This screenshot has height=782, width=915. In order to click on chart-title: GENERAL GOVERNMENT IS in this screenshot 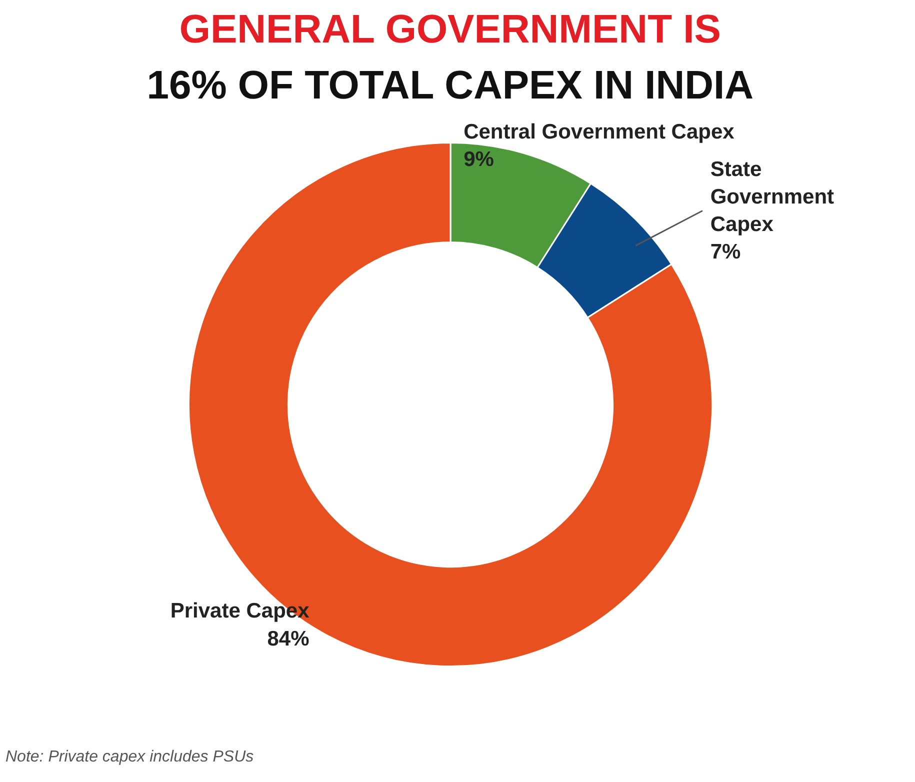, I will do `click(450, 30)`.